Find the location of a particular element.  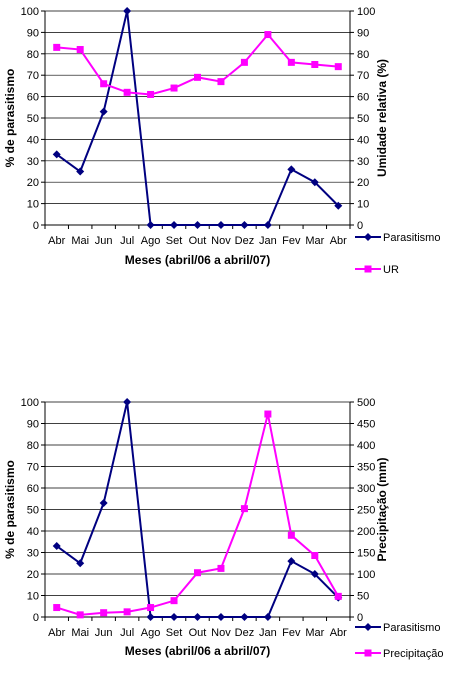

legend-marker is located at coordinates (368, 237).